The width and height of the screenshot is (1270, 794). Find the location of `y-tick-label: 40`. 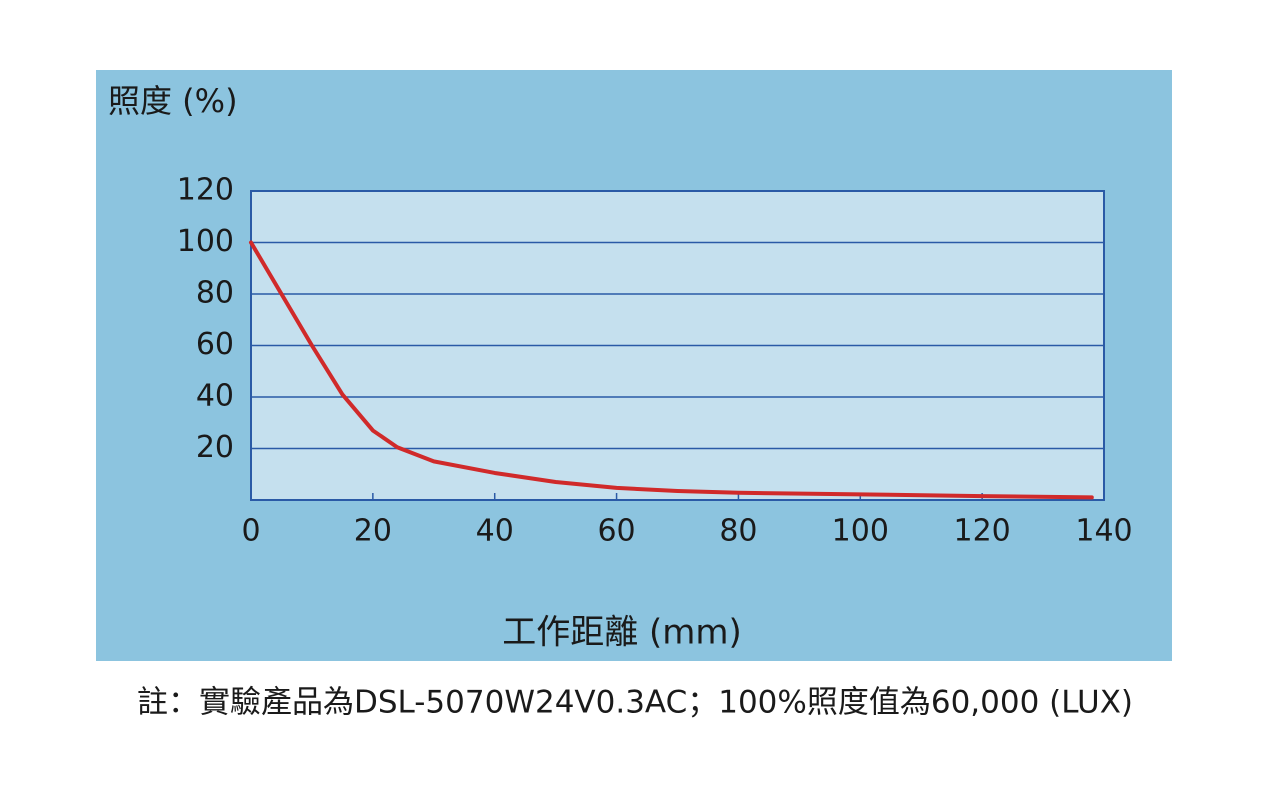

y-tick-label: 40 is located at coordinates (215, 396).